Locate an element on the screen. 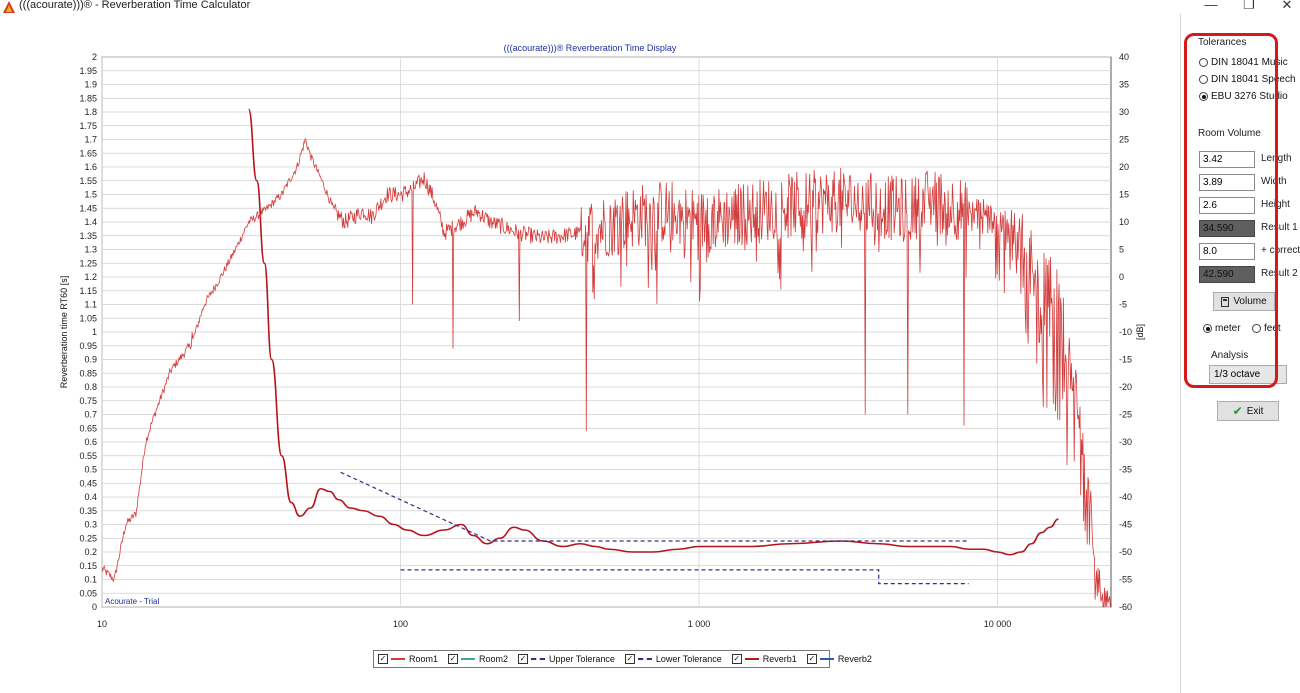  room-volume-label: Room Volume is located at coordinates (1229, 133).